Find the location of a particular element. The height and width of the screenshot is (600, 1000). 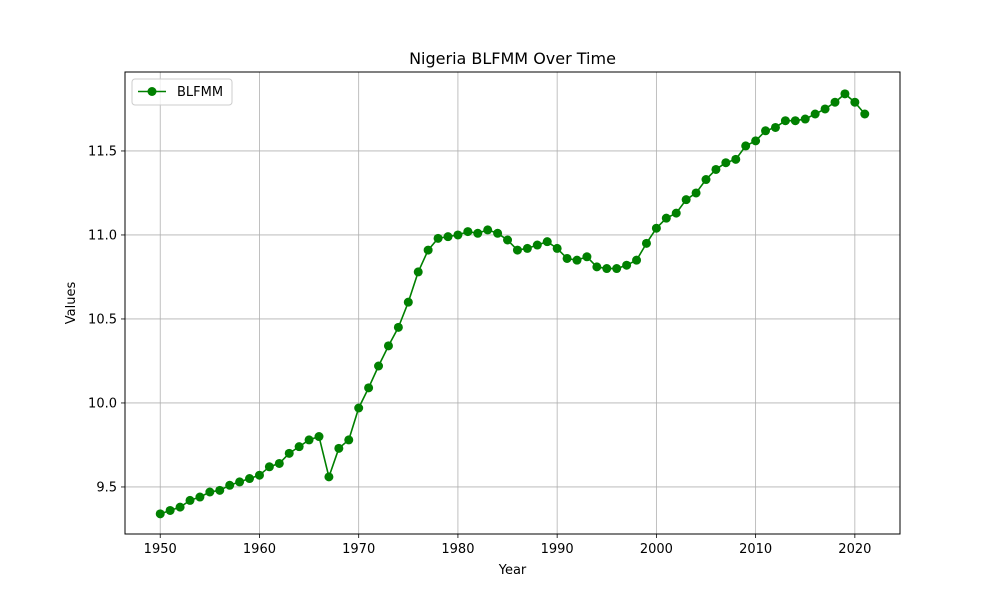

legend-label: BLFMM is located at coordinates (200, 92).